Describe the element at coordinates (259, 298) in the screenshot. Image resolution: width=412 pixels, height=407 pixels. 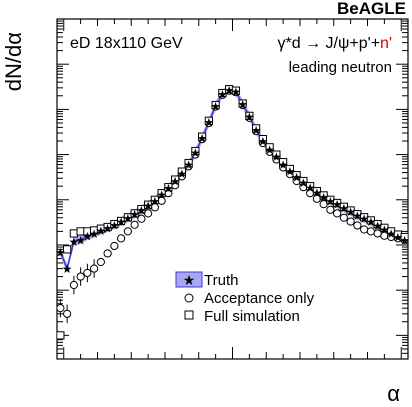
I see `legend-acceptance-label: Acceptance only` at that location.